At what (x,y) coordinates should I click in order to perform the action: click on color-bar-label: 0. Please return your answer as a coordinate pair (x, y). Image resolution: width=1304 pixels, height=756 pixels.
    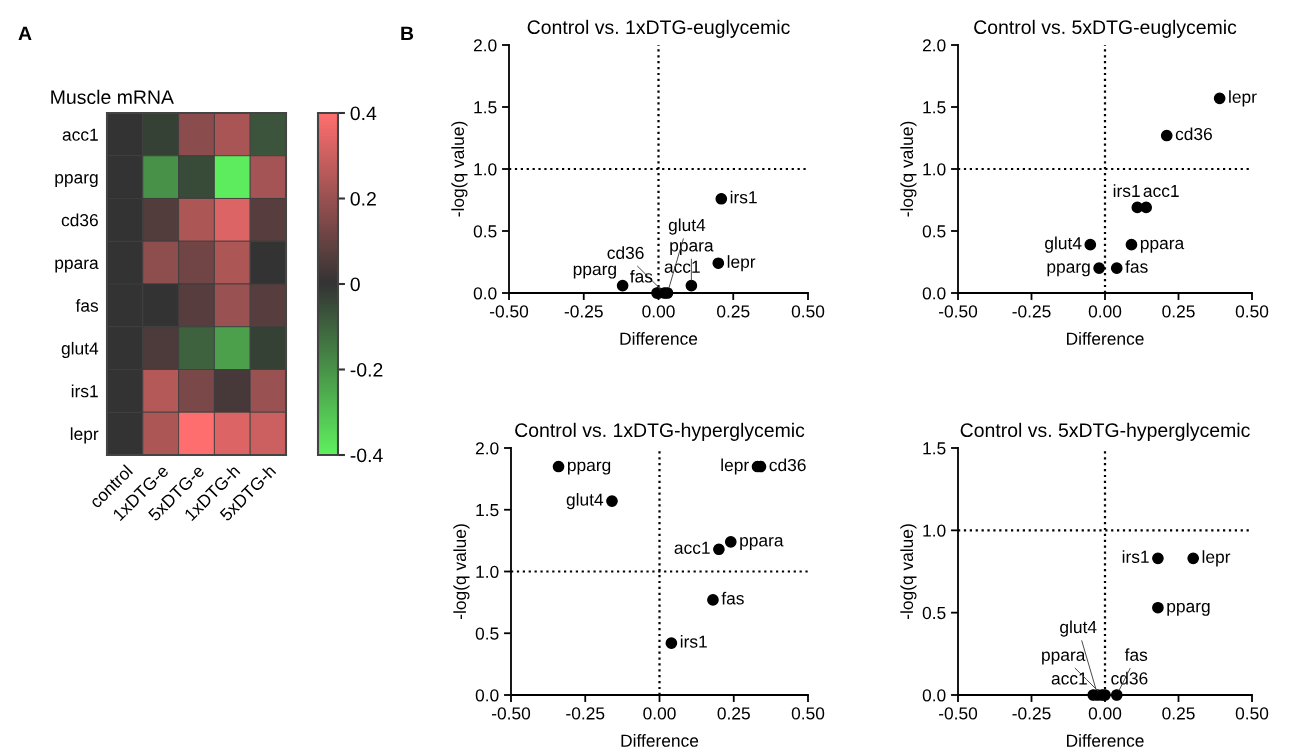
    Looking at the image, I should click on (355, 284).